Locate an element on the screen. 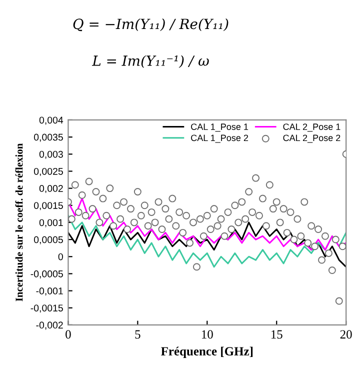 The image size is (359, 368). text: Q = −Im(Y₁₁) / Re(Y₁₁) is located at coordinates (150, 25).